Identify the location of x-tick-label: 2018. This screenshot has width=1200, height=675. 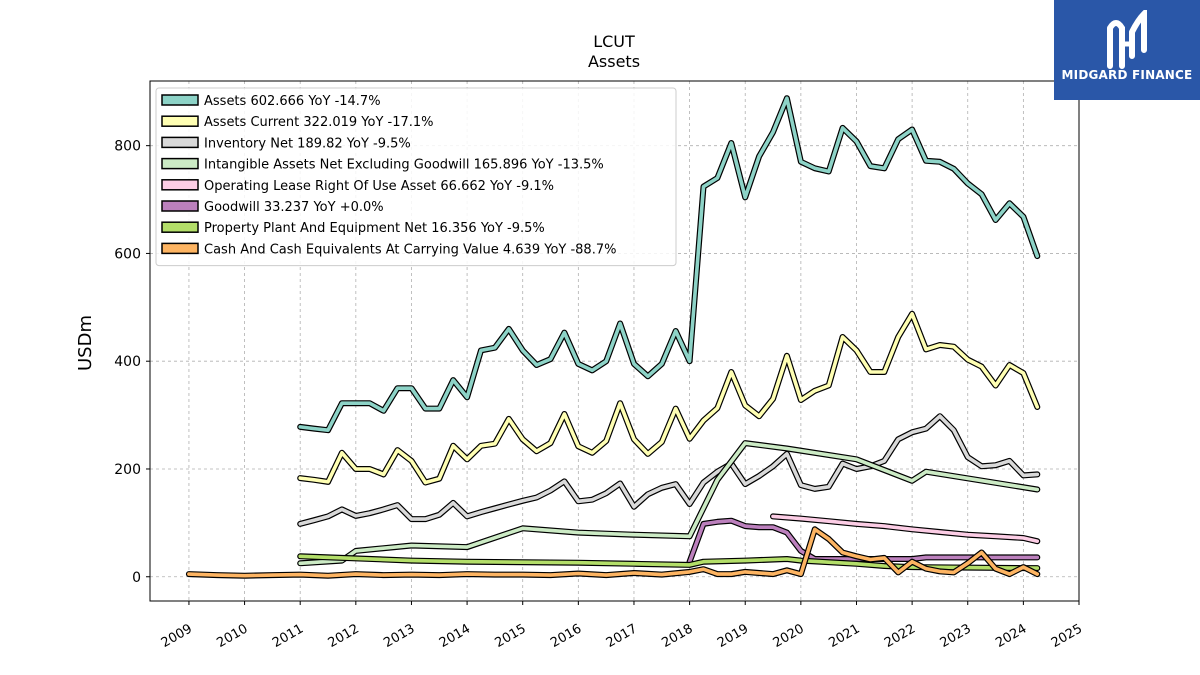
(677, 636).